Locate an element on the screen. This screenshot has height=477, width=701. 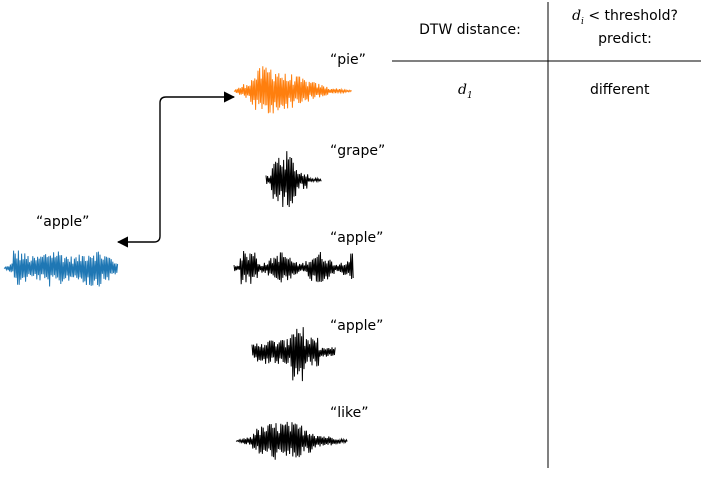
ref-word-label-apple-2: “apple” is located at coordinates (357, 326).